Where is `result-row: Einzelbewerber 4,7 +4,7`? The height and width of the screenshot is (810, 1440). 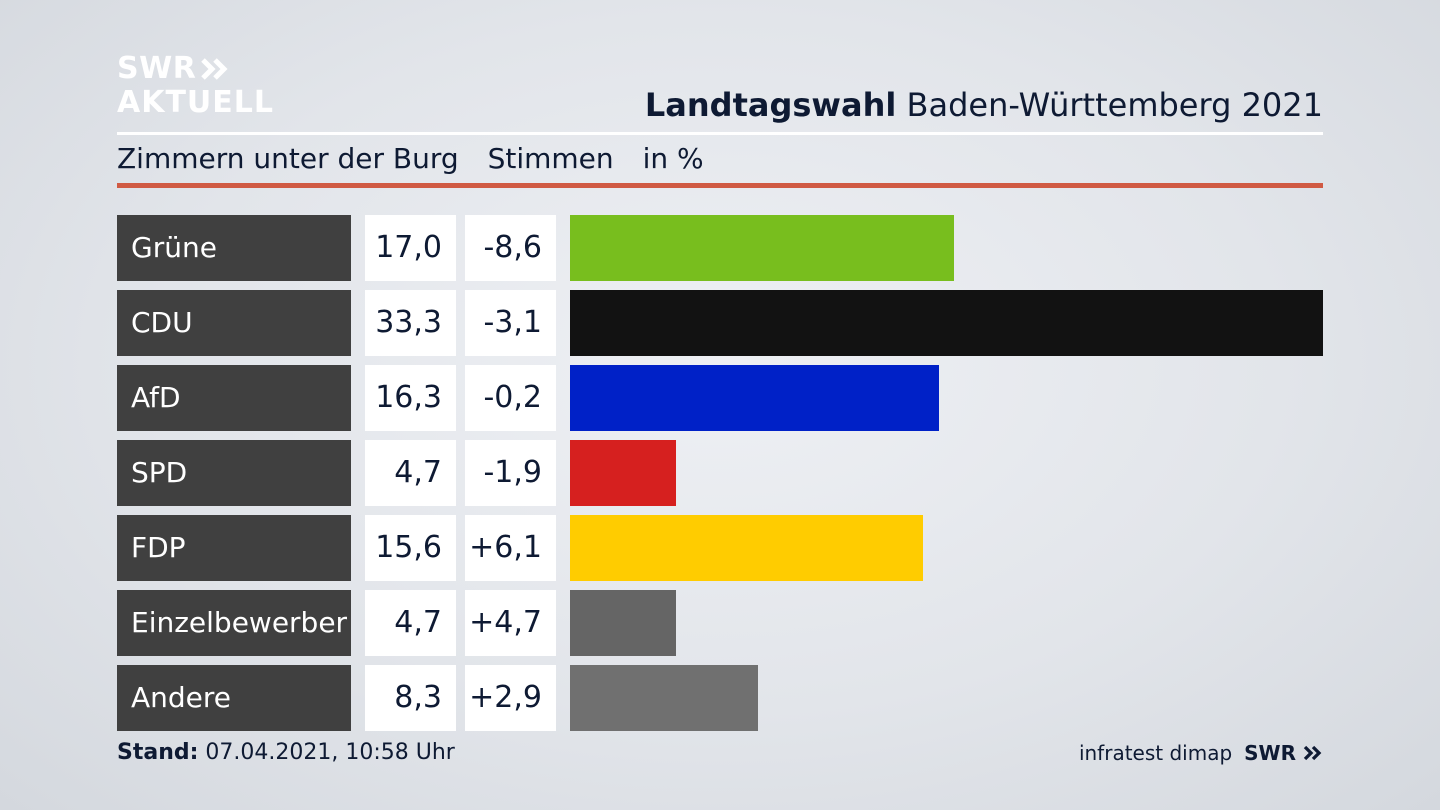
result-row: Einzelbewerber 4,7 +4,7 is located at coordinates (720, 623).